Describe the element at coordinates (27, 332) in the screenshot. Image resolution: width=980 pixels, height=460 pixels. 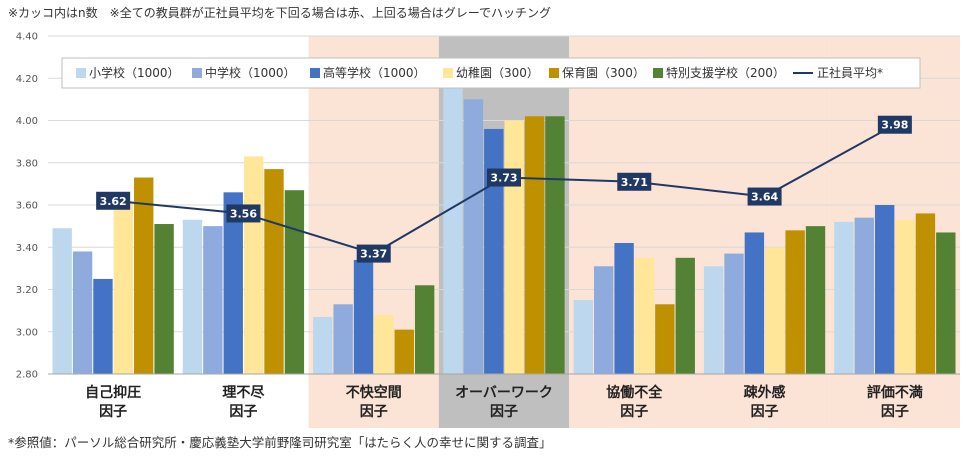
I see `y-tick-label: 3.00` at that location.